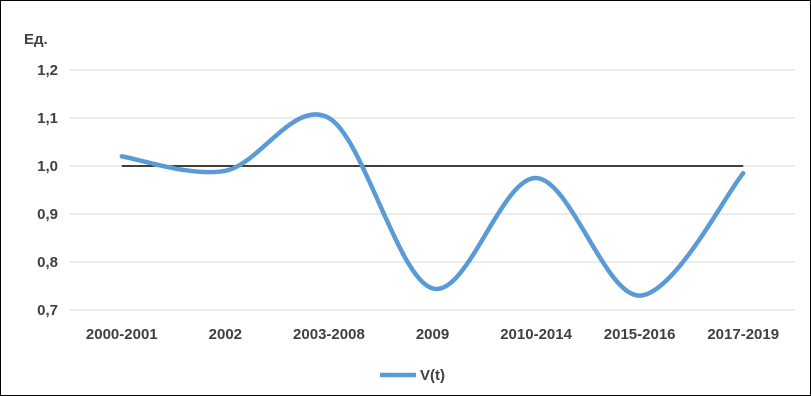  Describe the element at coordinates (47, 166) in the screenshot. I see `y-tick-label: 1,0` at that location.